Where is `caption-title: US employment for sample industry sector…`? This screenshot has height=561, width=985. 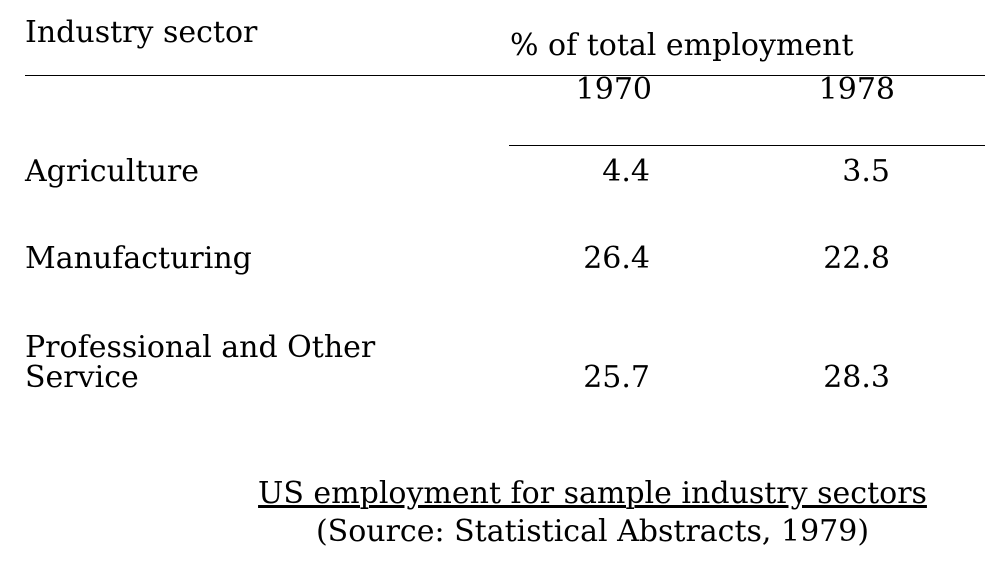 caption-title: US employment for sample industry sector… is located at coordinates (592, 493).